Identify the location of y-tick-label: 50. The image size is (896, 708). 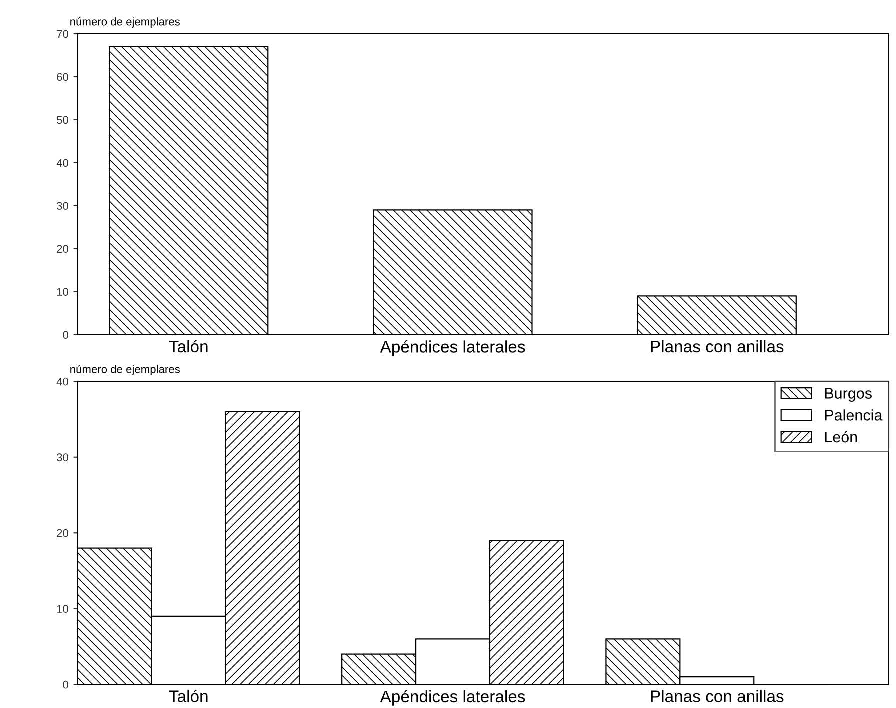
(62, 120).